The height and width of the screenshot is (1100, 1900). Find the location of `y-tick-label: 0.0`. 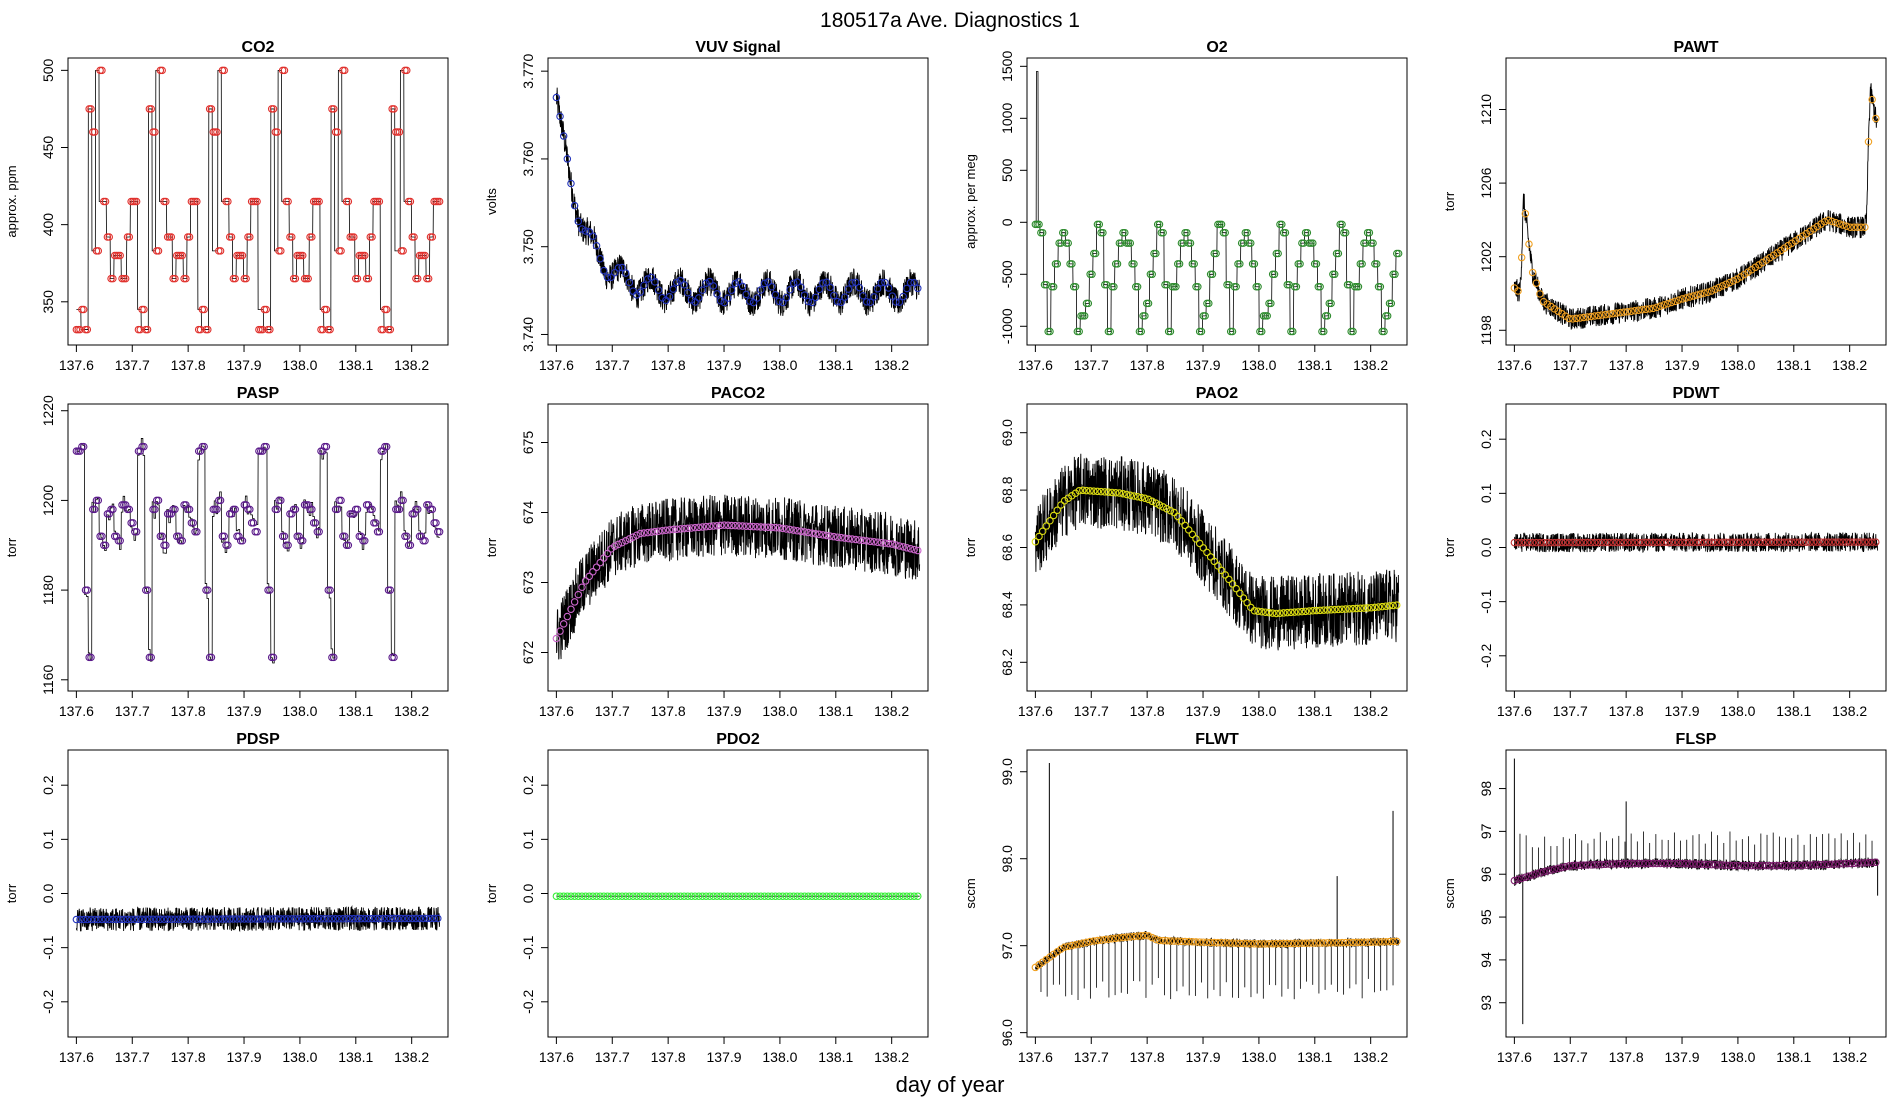

y-tick-label: 0.0 is located at coordinates (528, 894).